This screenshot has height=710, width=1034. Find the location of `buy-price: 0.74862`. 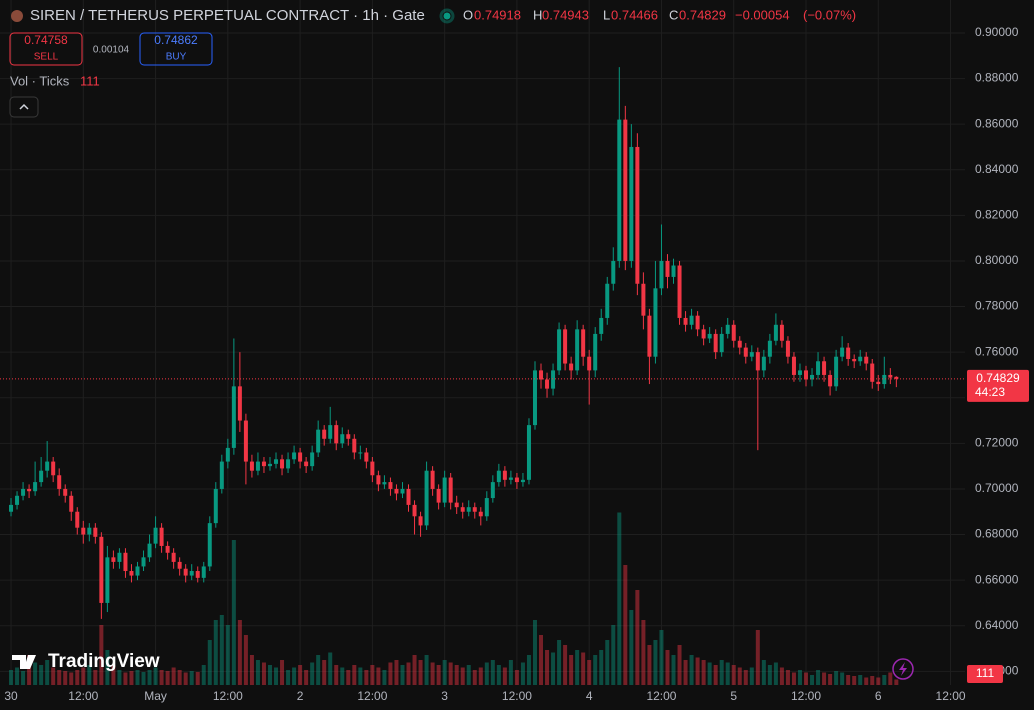

buy-price: 0.74862 is located at coordinates (176, 40).